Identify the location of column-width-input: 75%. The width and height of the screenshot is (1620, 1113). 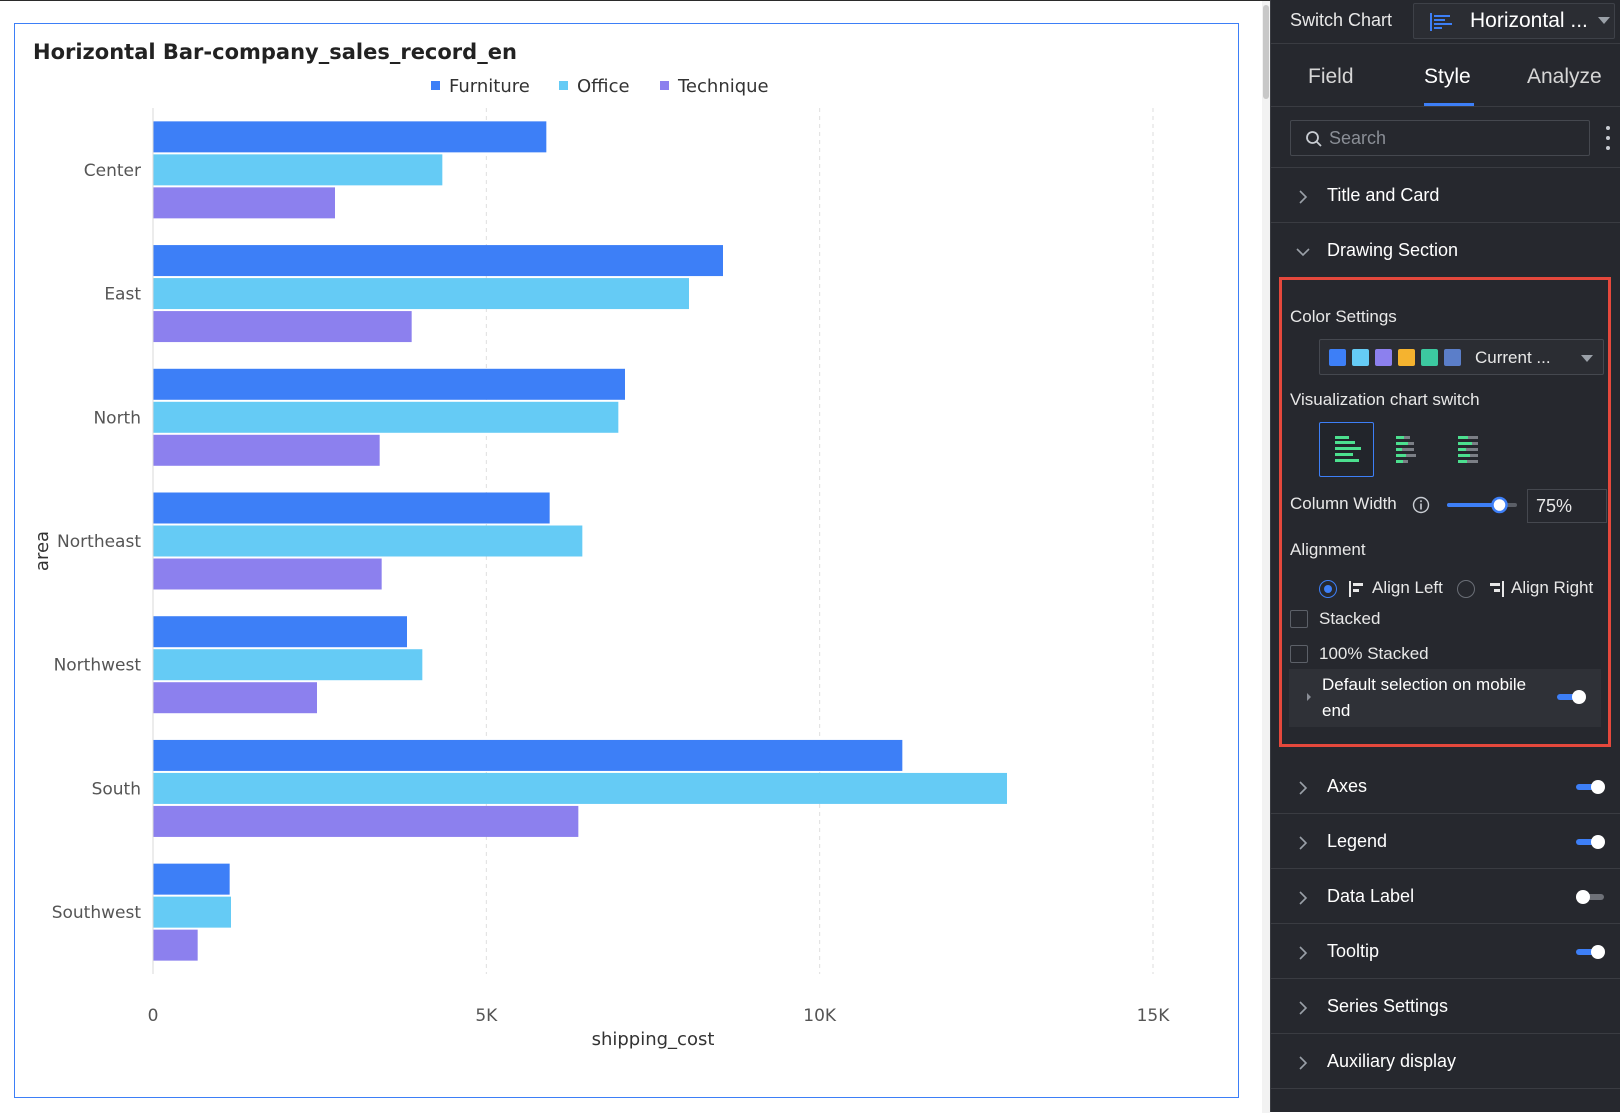
(1567, 506).